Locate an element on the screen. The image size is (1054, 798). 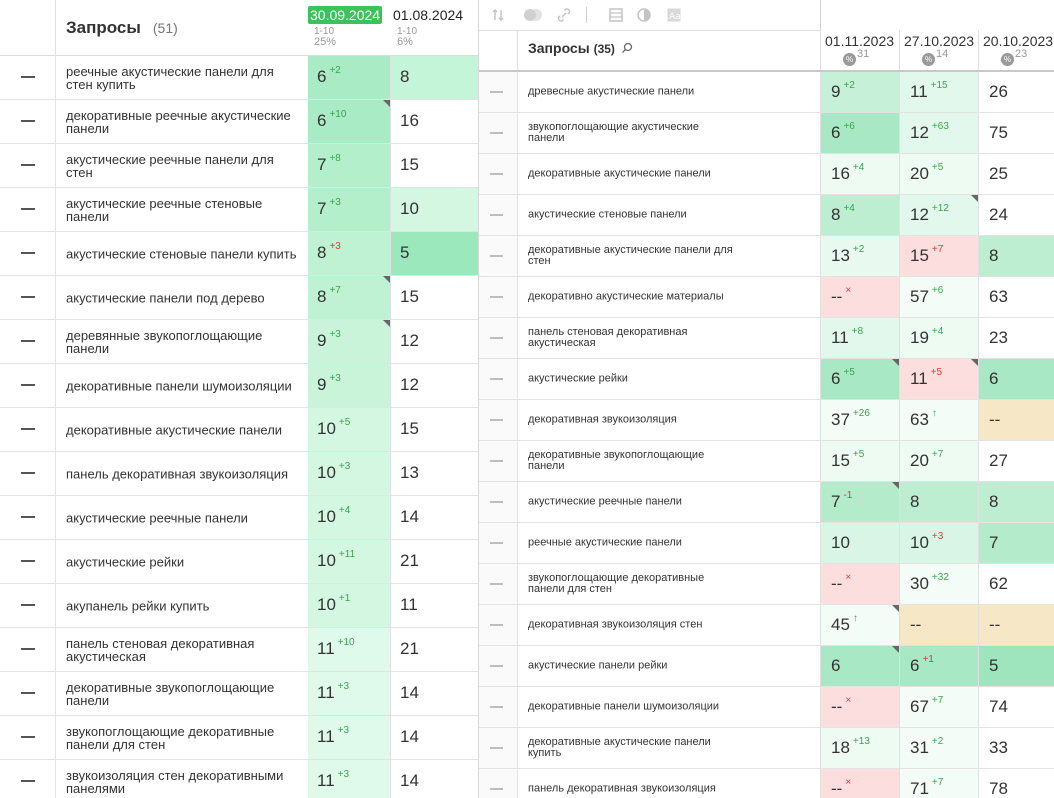
position-cell: 75 is located at coordinates (1016, 133).